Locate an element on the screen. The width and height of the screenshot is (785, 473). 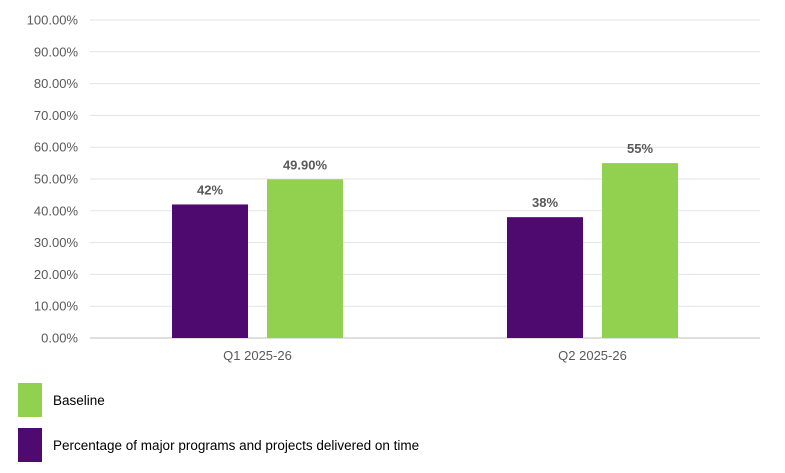
x-category-label: Q2 2025-26 is located at coordinates (592, 355).